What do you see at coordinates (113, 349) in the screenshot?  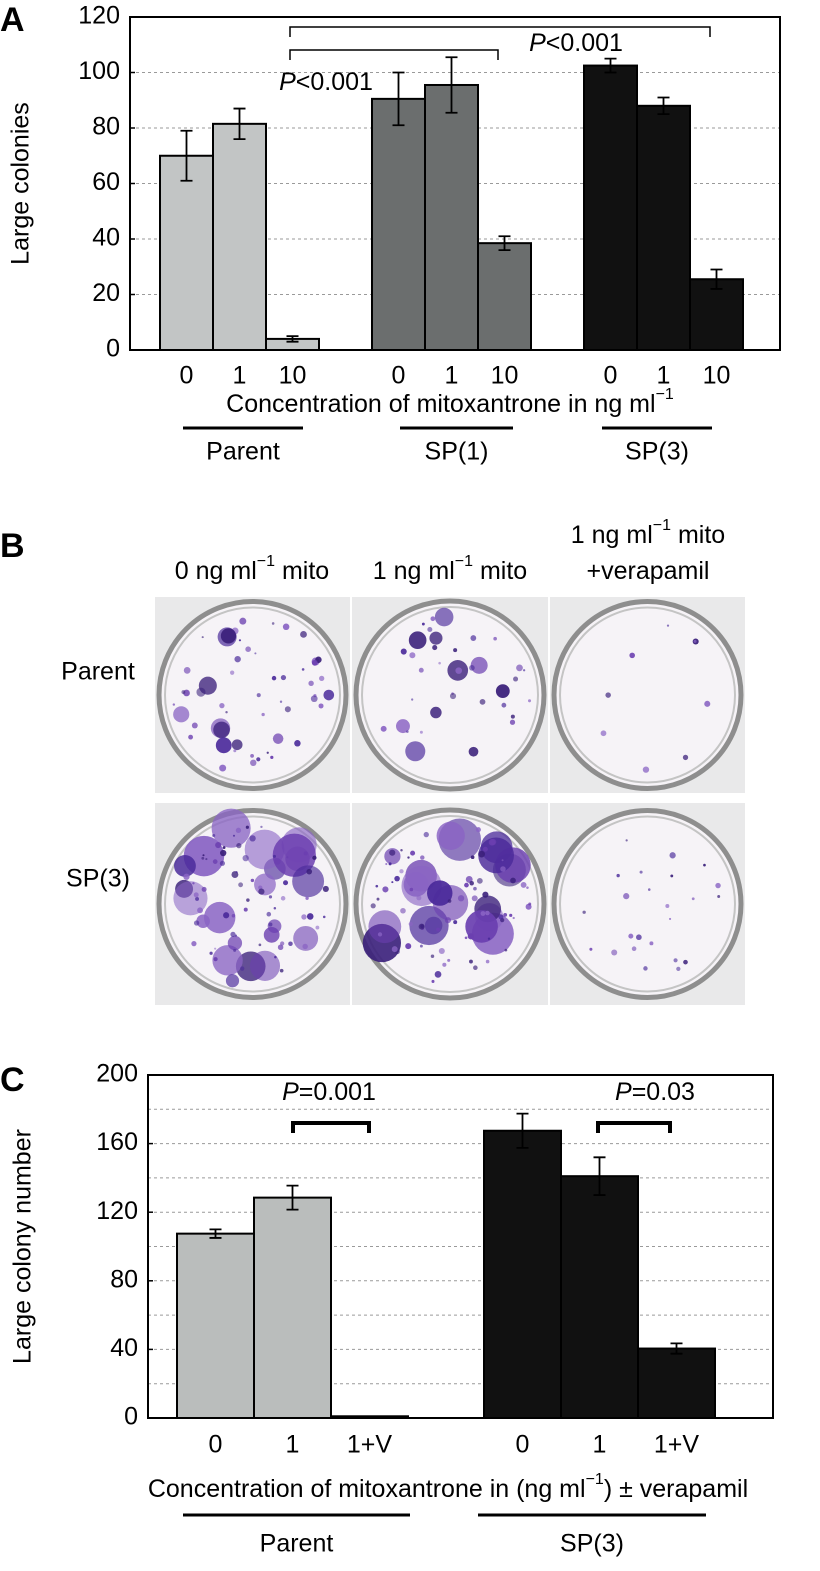 I see `y-tick-label: 0` at bounding box center [113, 349].